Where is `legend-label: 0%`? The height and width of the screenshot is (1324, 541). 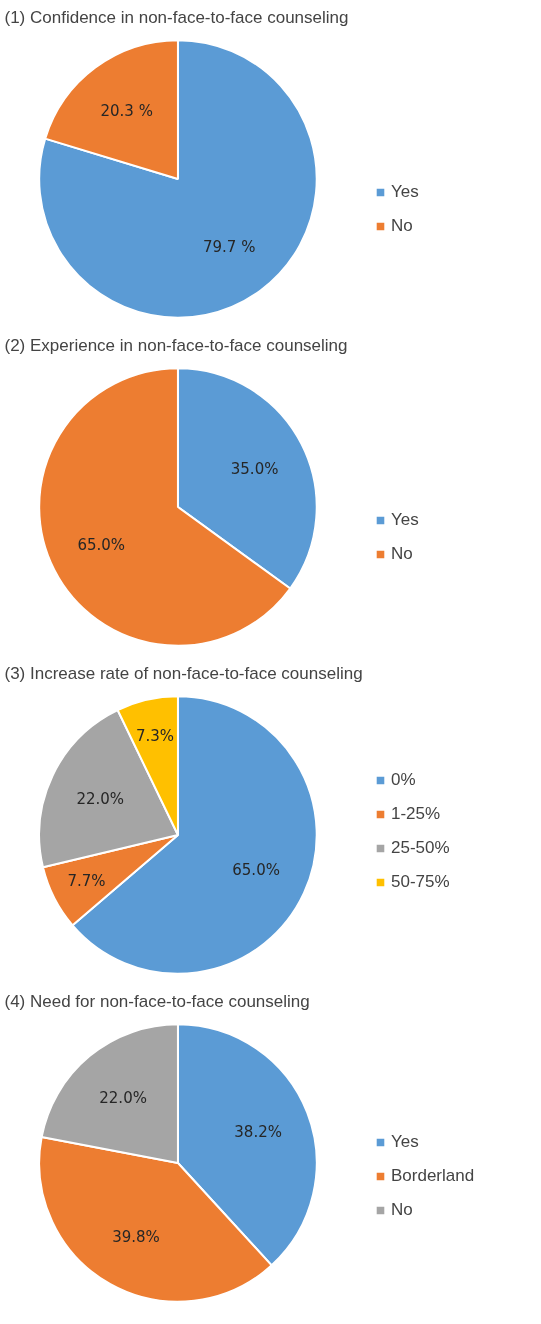 legend-label: 0% is located at coordinates (403, 780).